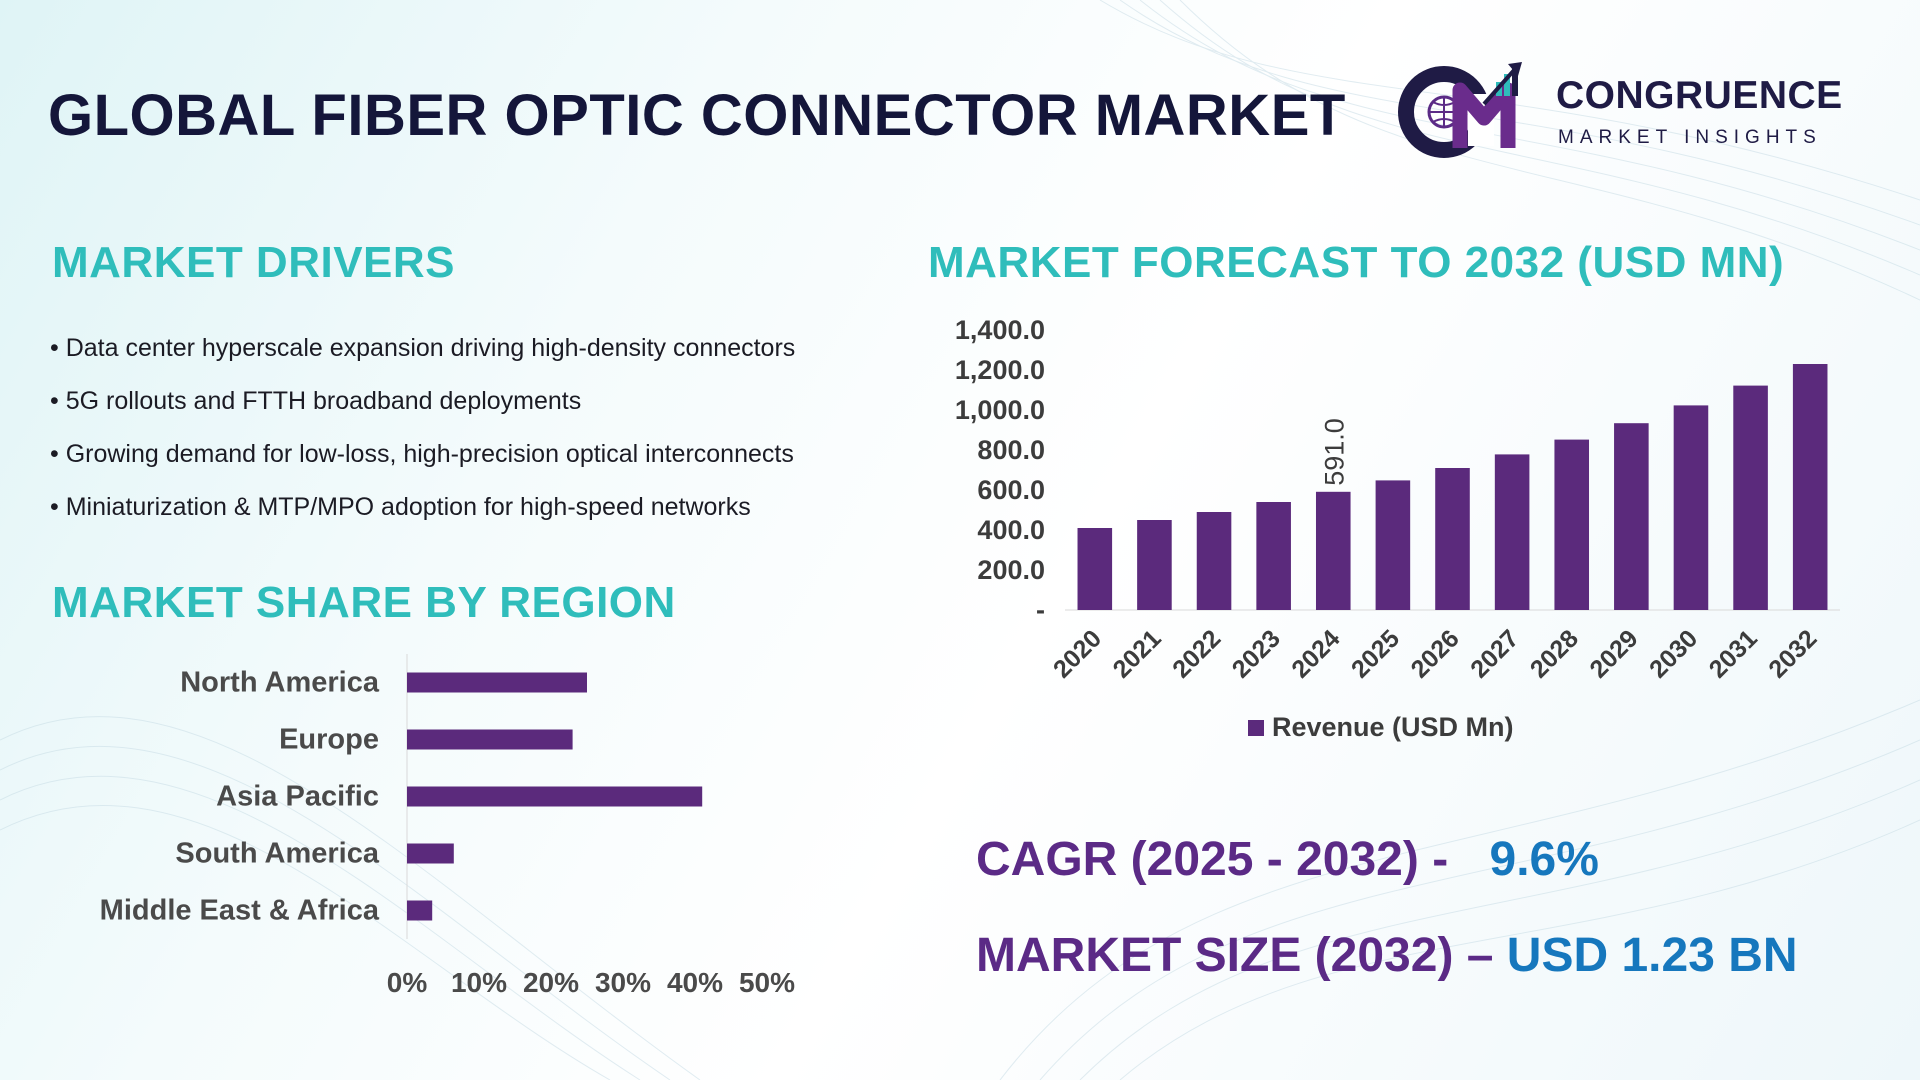  I want to click on x-tick-label: 10%, so click(479, 982).